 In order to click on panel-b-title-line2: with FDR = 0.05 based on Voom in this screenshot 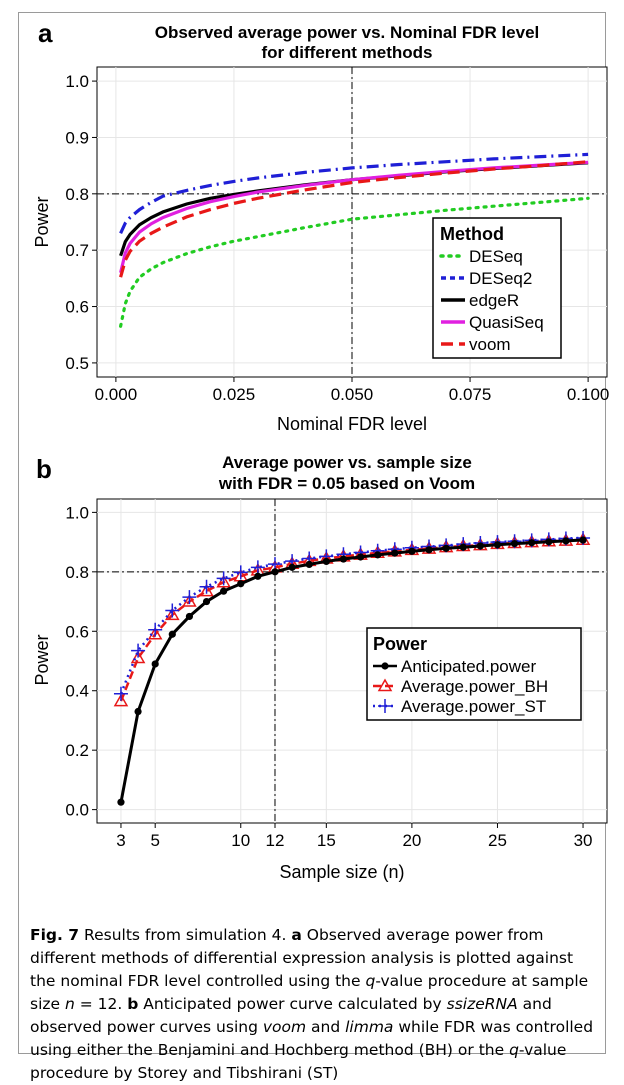, I will do `click(346, 483)`.